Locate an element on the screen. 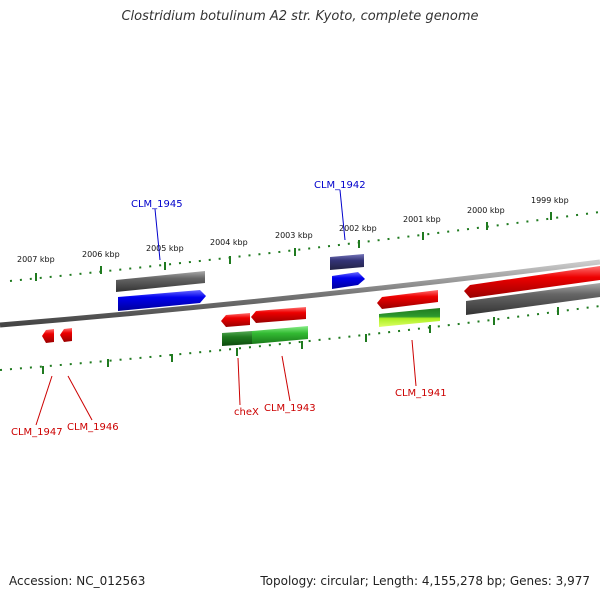  tick-label: 2001 kbp is located at coordinates (422, 219).